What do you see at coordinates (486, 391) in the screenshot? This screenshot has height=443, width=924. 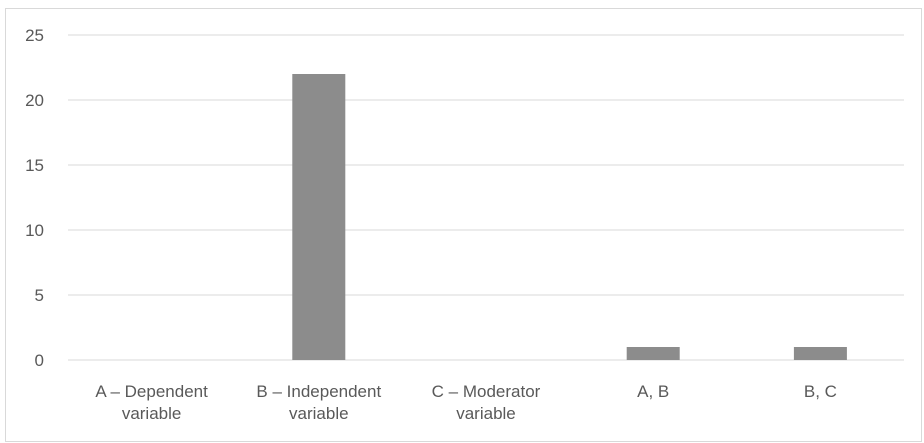 I see `x-tick-label-line: C – Moderator` at bounding box center [486, 391].